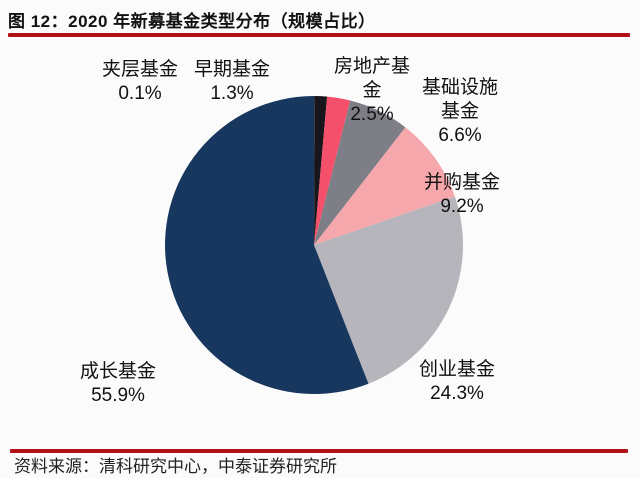  What do you see at coordinates (459, 99) in the screenshot?
I see `slice-label-name: 基础设施基金` at bounding box center [459, 99].